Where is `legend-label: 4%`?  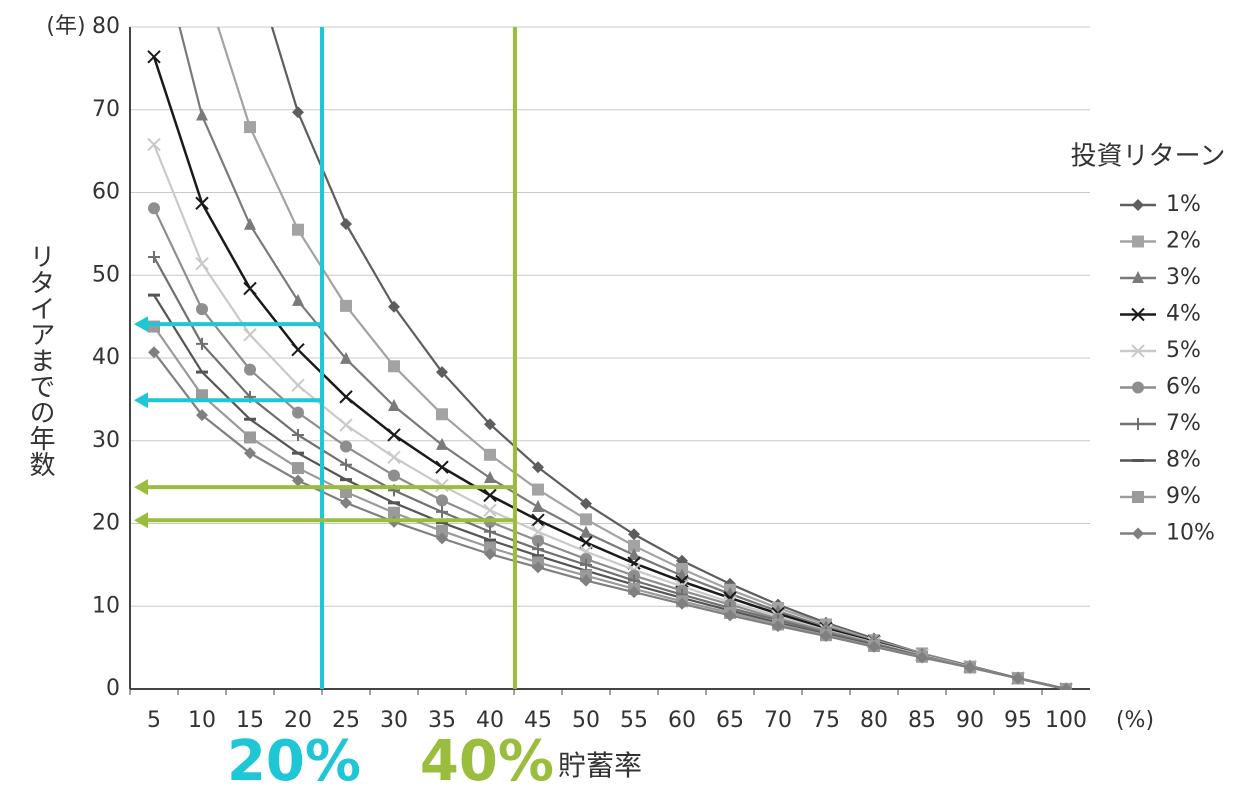
legend-label: 4% is located at coordinates (1183, 314).